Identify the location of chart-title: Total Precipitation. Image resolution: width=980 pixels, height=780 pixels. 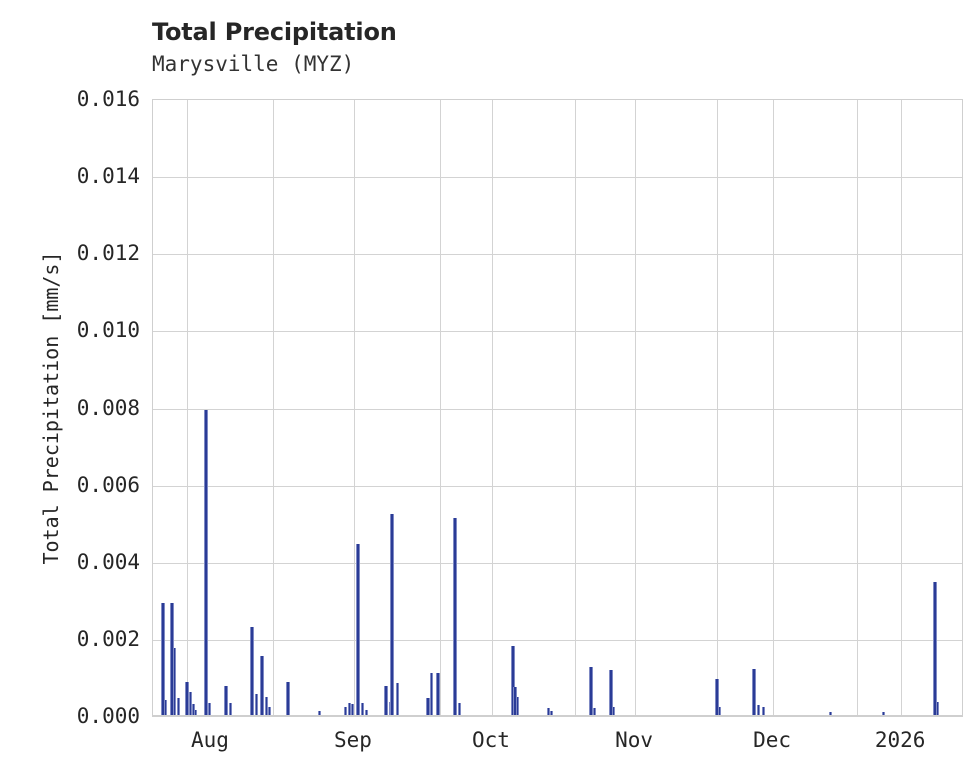
(274, 32).